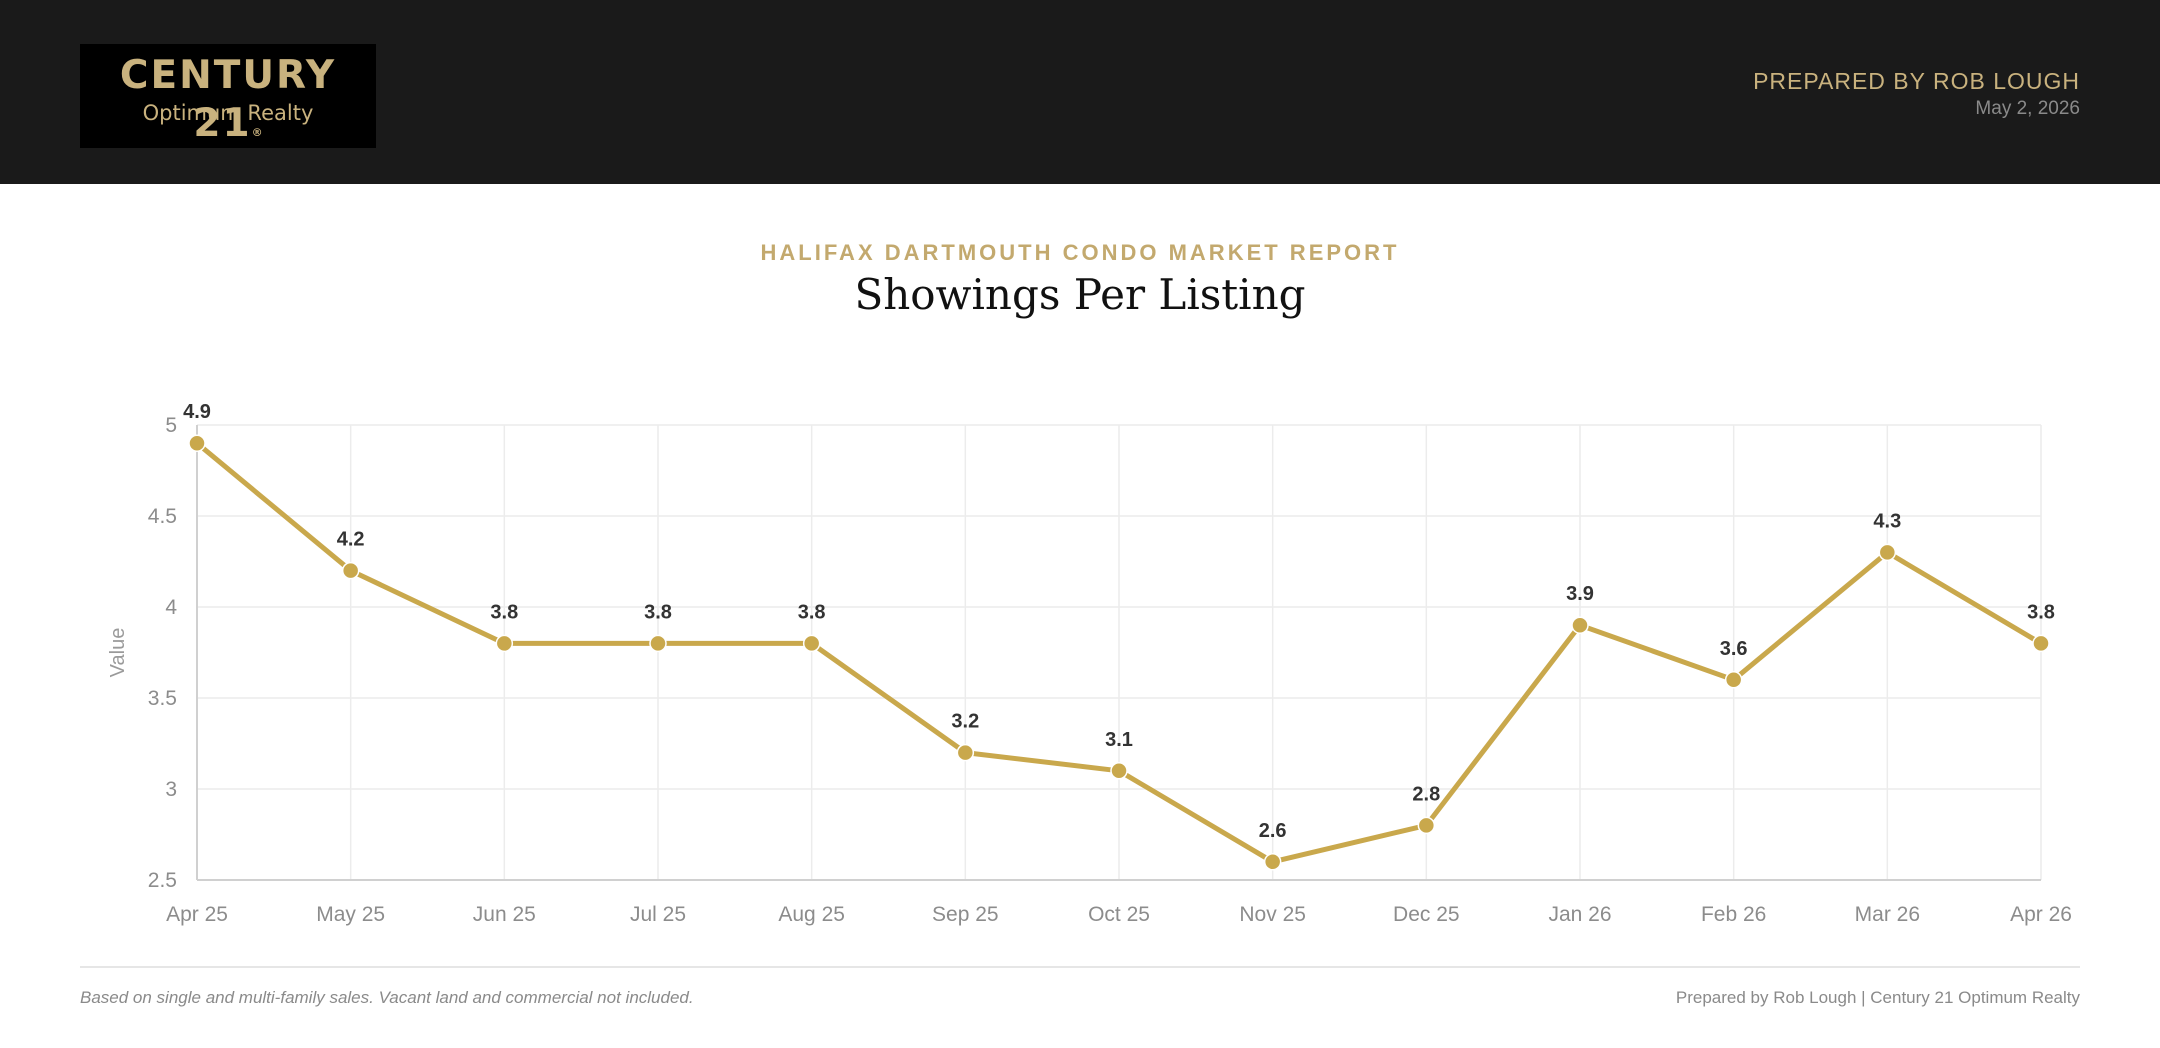 The image size is (2160, 1048). I want to click on data-label: 4.2, so click(351, 540).